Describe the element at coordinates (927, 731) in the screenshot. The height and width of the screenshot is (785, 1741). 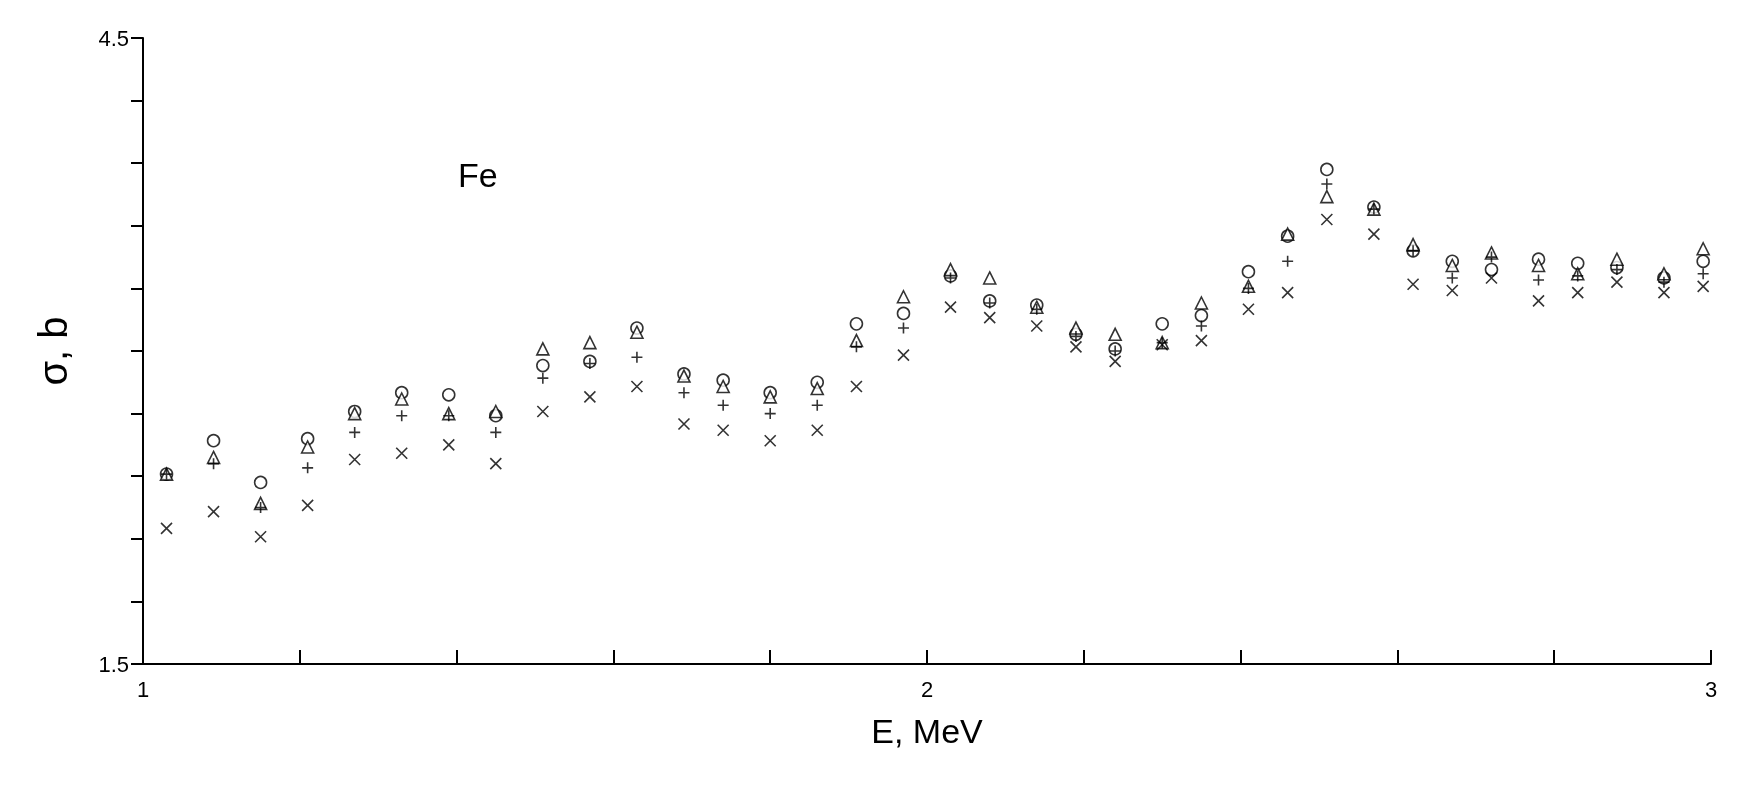
I see `x-axis-title: E, MeV` at that location.